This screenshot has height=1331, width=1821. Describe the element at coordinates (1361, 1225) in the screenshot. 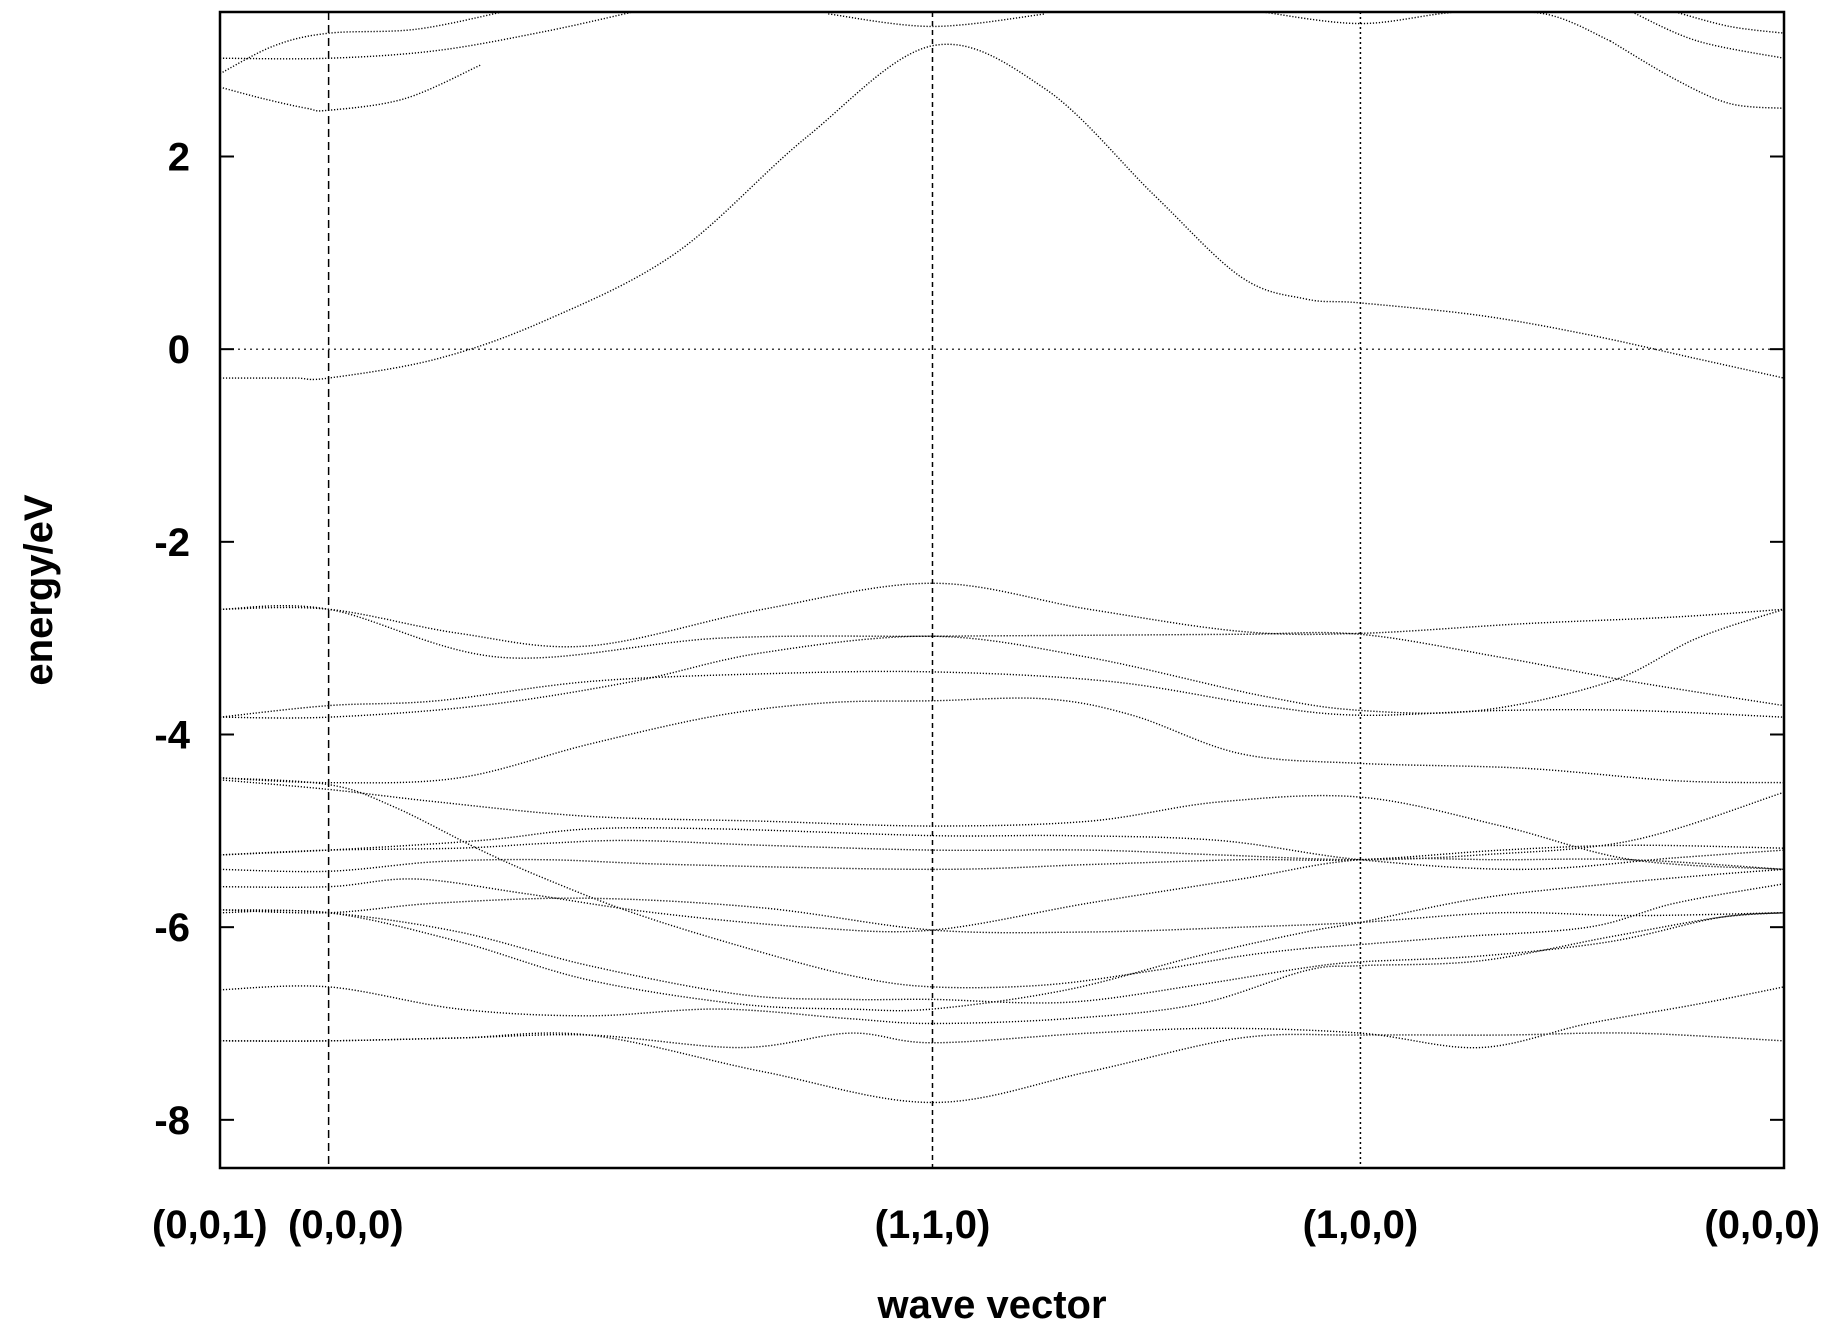

I see `x-tick-label-4: (1,0,0)` at that location.